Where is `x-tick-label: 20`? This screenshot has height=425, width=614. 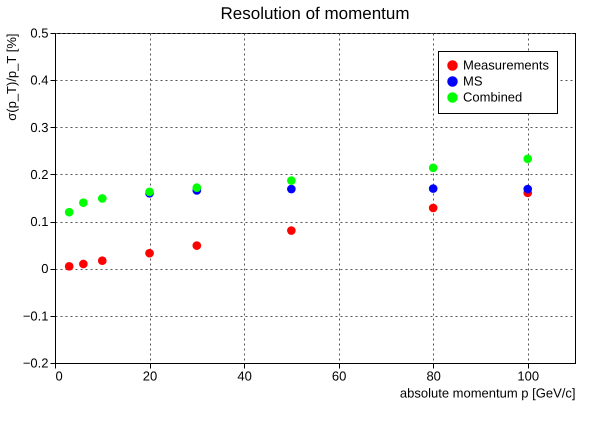 x-tick-label: 20 is located at coordinates (150, 376).